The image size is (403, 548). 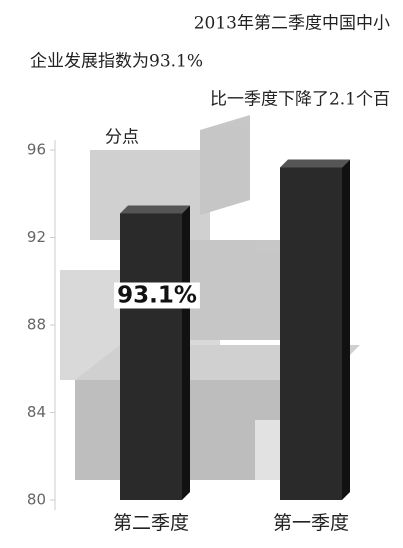 What do you see at coordinates (116, 62) in the screenshot?
I see `chart-title: 企业发展指数为93.1%` at bounding box center [116, 62].